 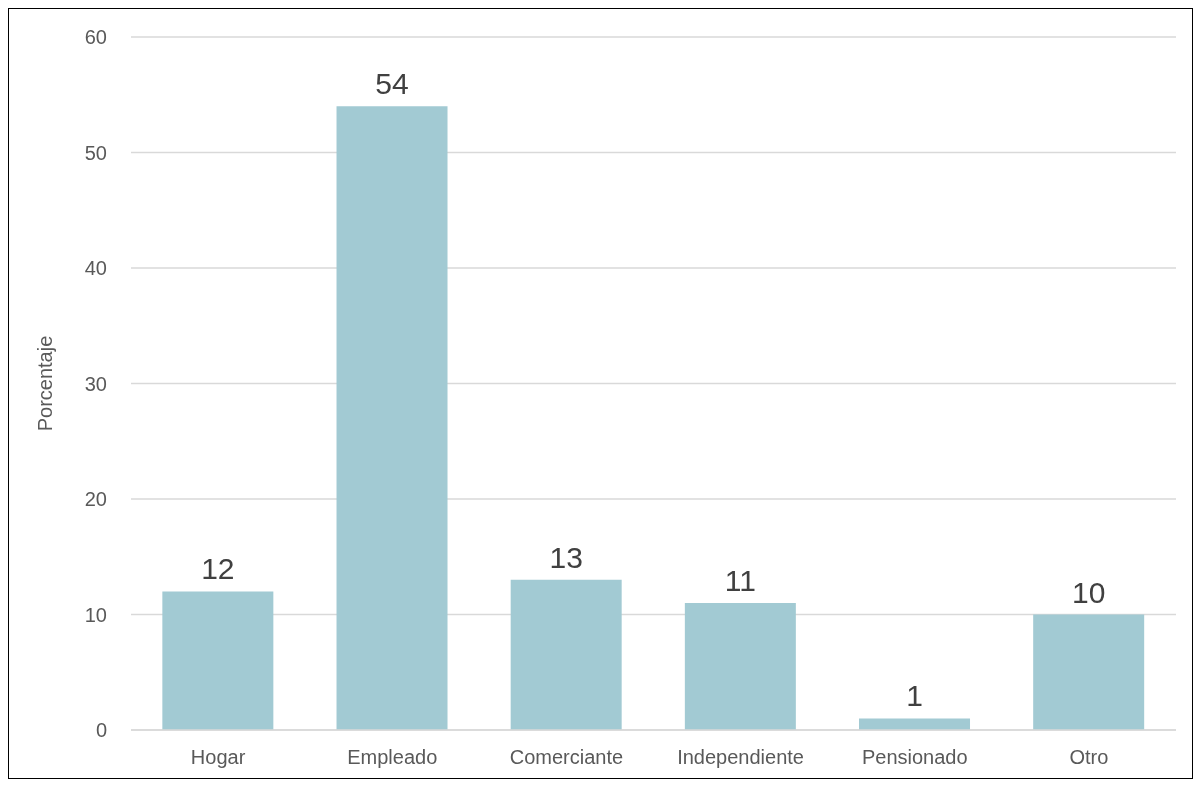 What do you see at coordinates (1089, 757) in the screenshot?
I see `x-tick-label: Otro` at bounding box center [1089, 757].